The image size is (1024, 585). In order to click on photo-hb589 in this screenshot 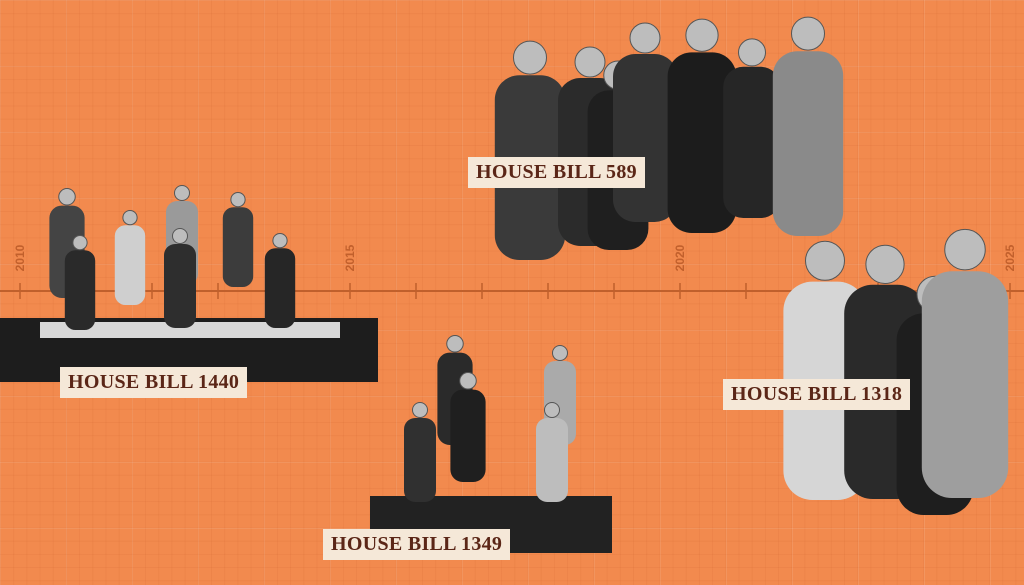, I will do `click(669, 138)`.